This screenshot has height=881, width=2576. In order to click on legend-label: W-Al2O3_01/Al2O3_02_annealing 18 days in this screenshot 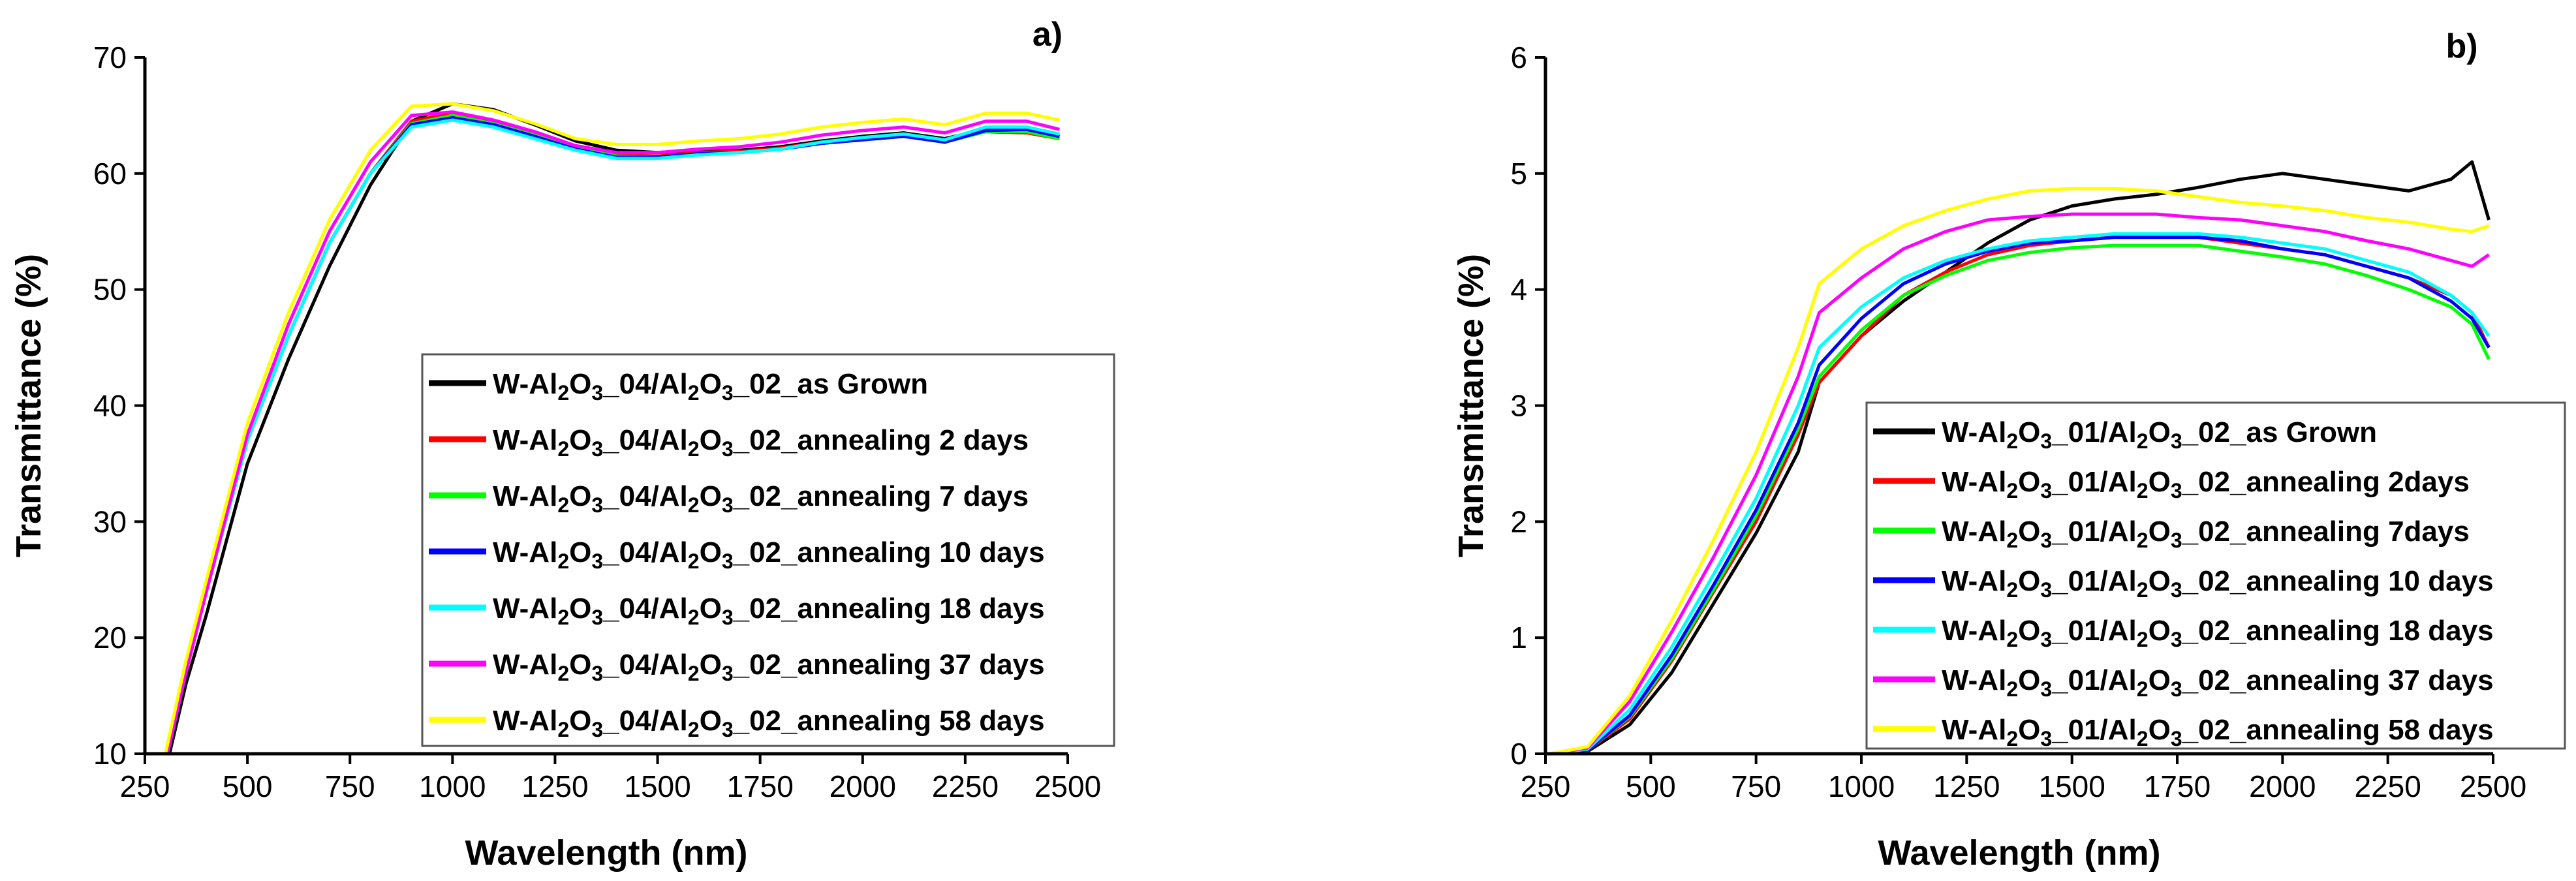, I will do `click(2218, 633)`.